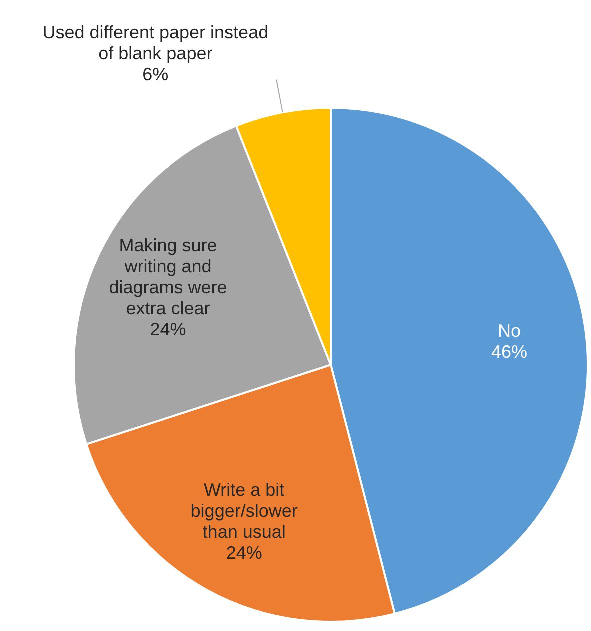 The height and width of the screenshot is (631, 591). Describe the element at coordinates (509, 330) in the screenshot. I see `slice-label: No` at that location.